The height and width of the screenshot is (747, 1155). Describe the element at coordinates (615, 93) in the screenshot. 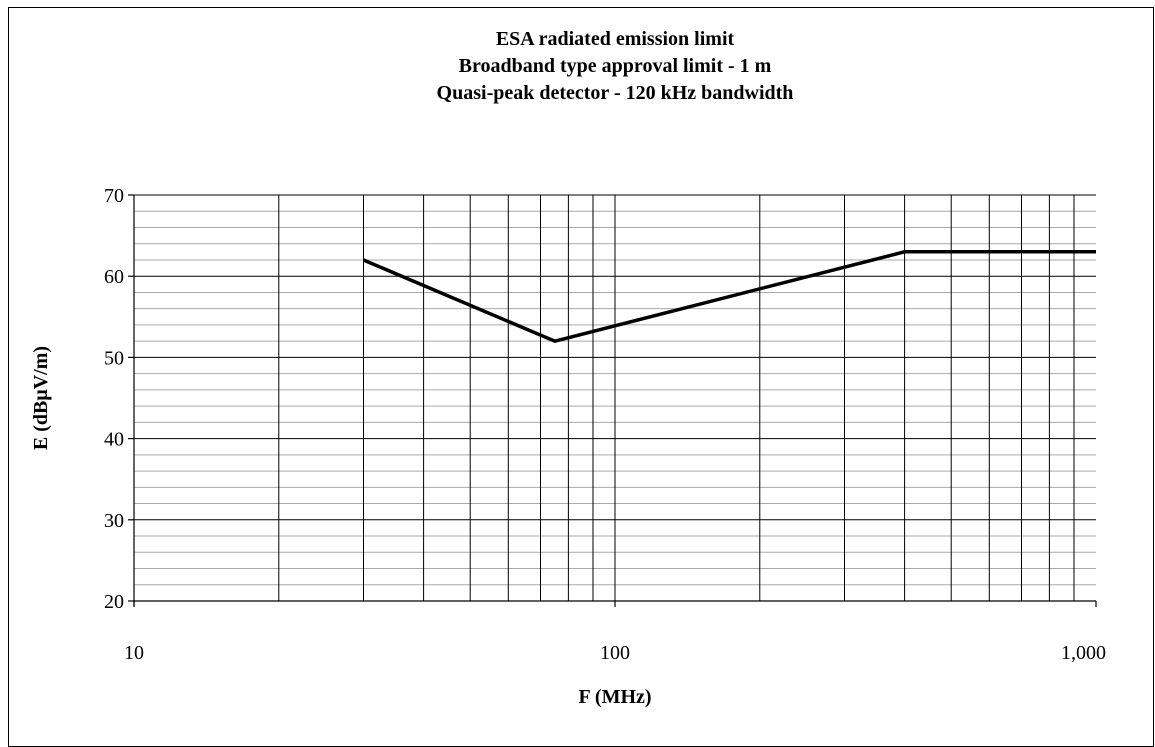

I see `chart-title-line-3: Quasi-peak detector - 120 kHz bandwidth` at that location.